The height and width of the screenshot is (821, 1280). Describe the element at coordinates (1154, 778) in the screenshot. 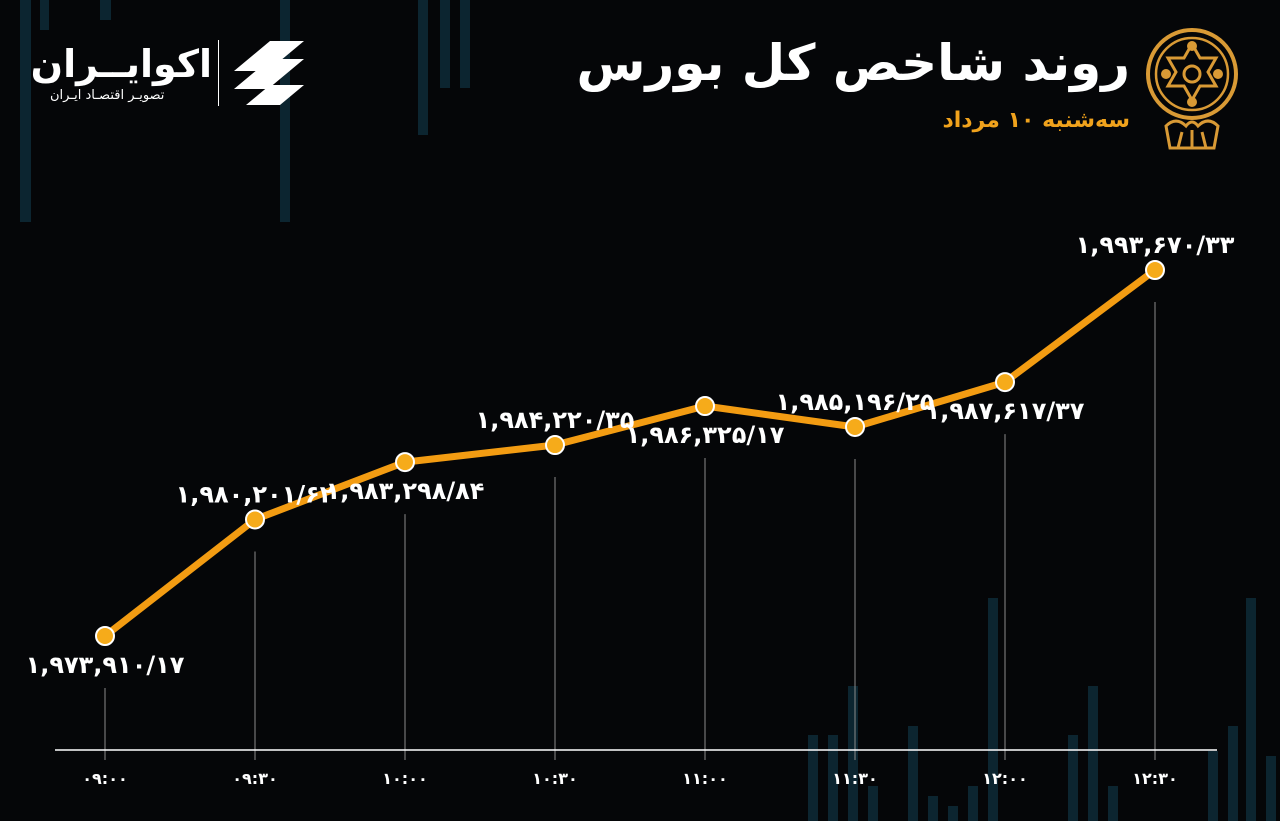

I see `x-tick-label: ۱۲:۳۰` at that location.